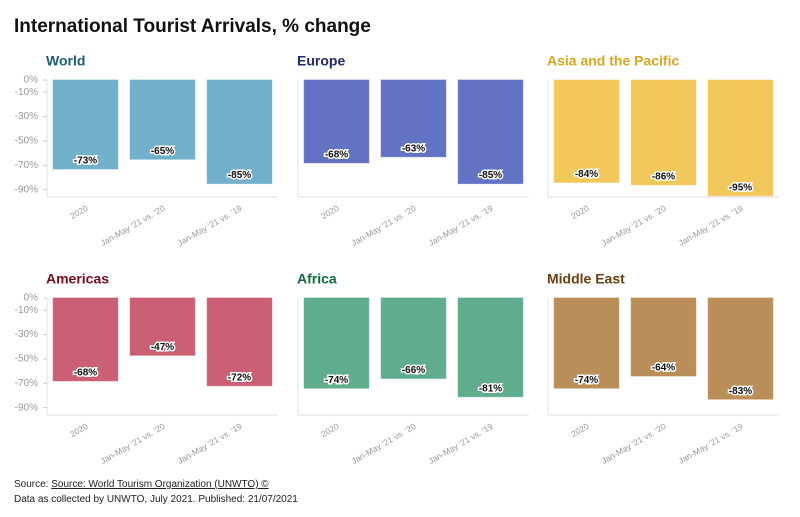 This screenshot has height=517, width=800. I want to click on source-prefix: Source:, so click(31, 484).